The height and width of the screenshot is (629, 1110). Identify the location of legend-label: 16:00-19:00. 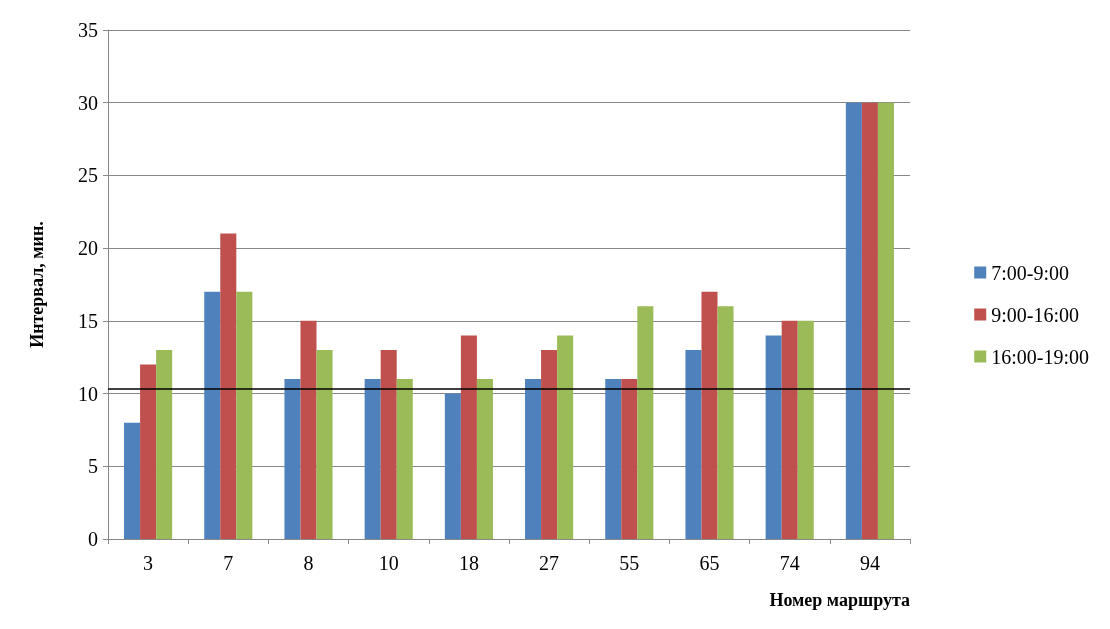
(1040, 356).